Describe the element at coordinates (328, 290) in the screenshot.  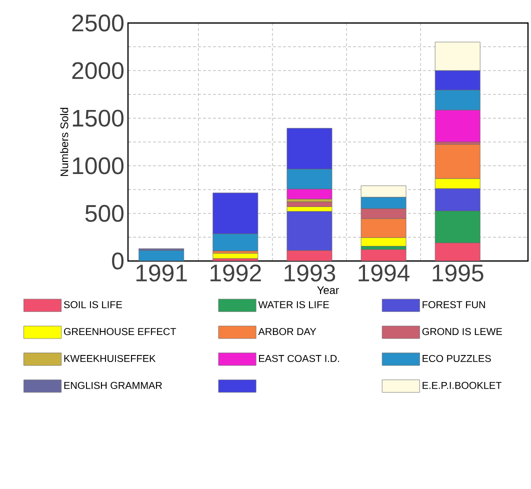
I see `x-axis-title: Year` at that location.